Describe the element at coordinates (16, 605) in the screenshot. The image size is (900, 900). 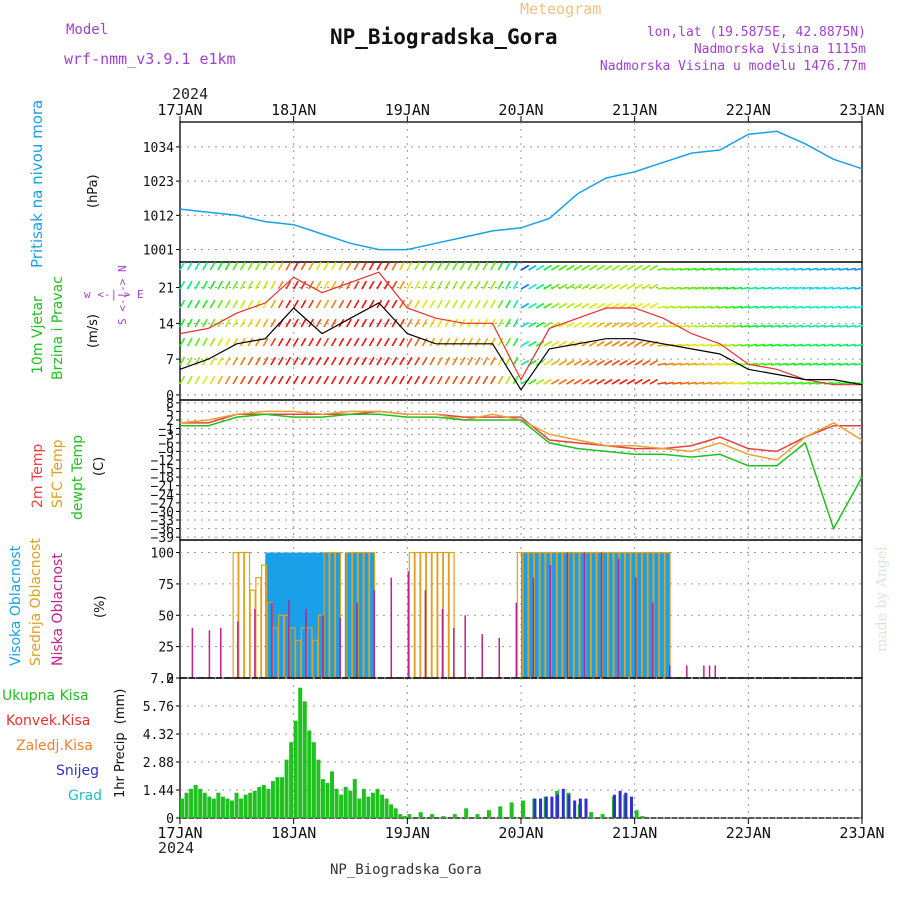
I see `cloud-ylabel-1: Visoka Oblacnost` at that location.